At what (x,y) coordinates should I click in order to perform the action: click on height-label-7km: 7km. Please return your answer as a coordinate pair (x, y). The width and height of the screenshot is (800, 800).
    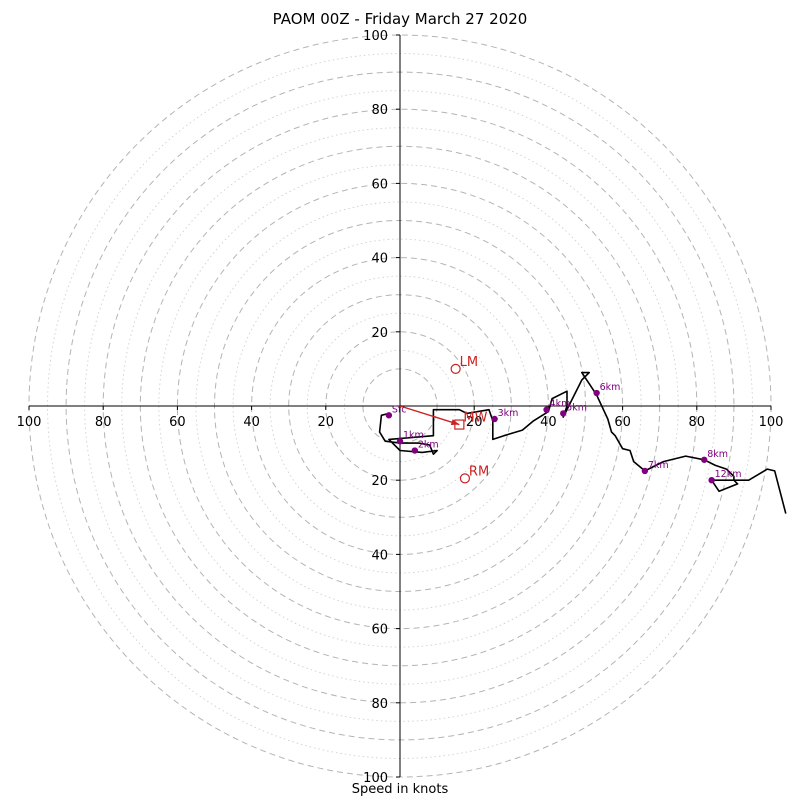
    Looking at the image, I should click on (658, 465).